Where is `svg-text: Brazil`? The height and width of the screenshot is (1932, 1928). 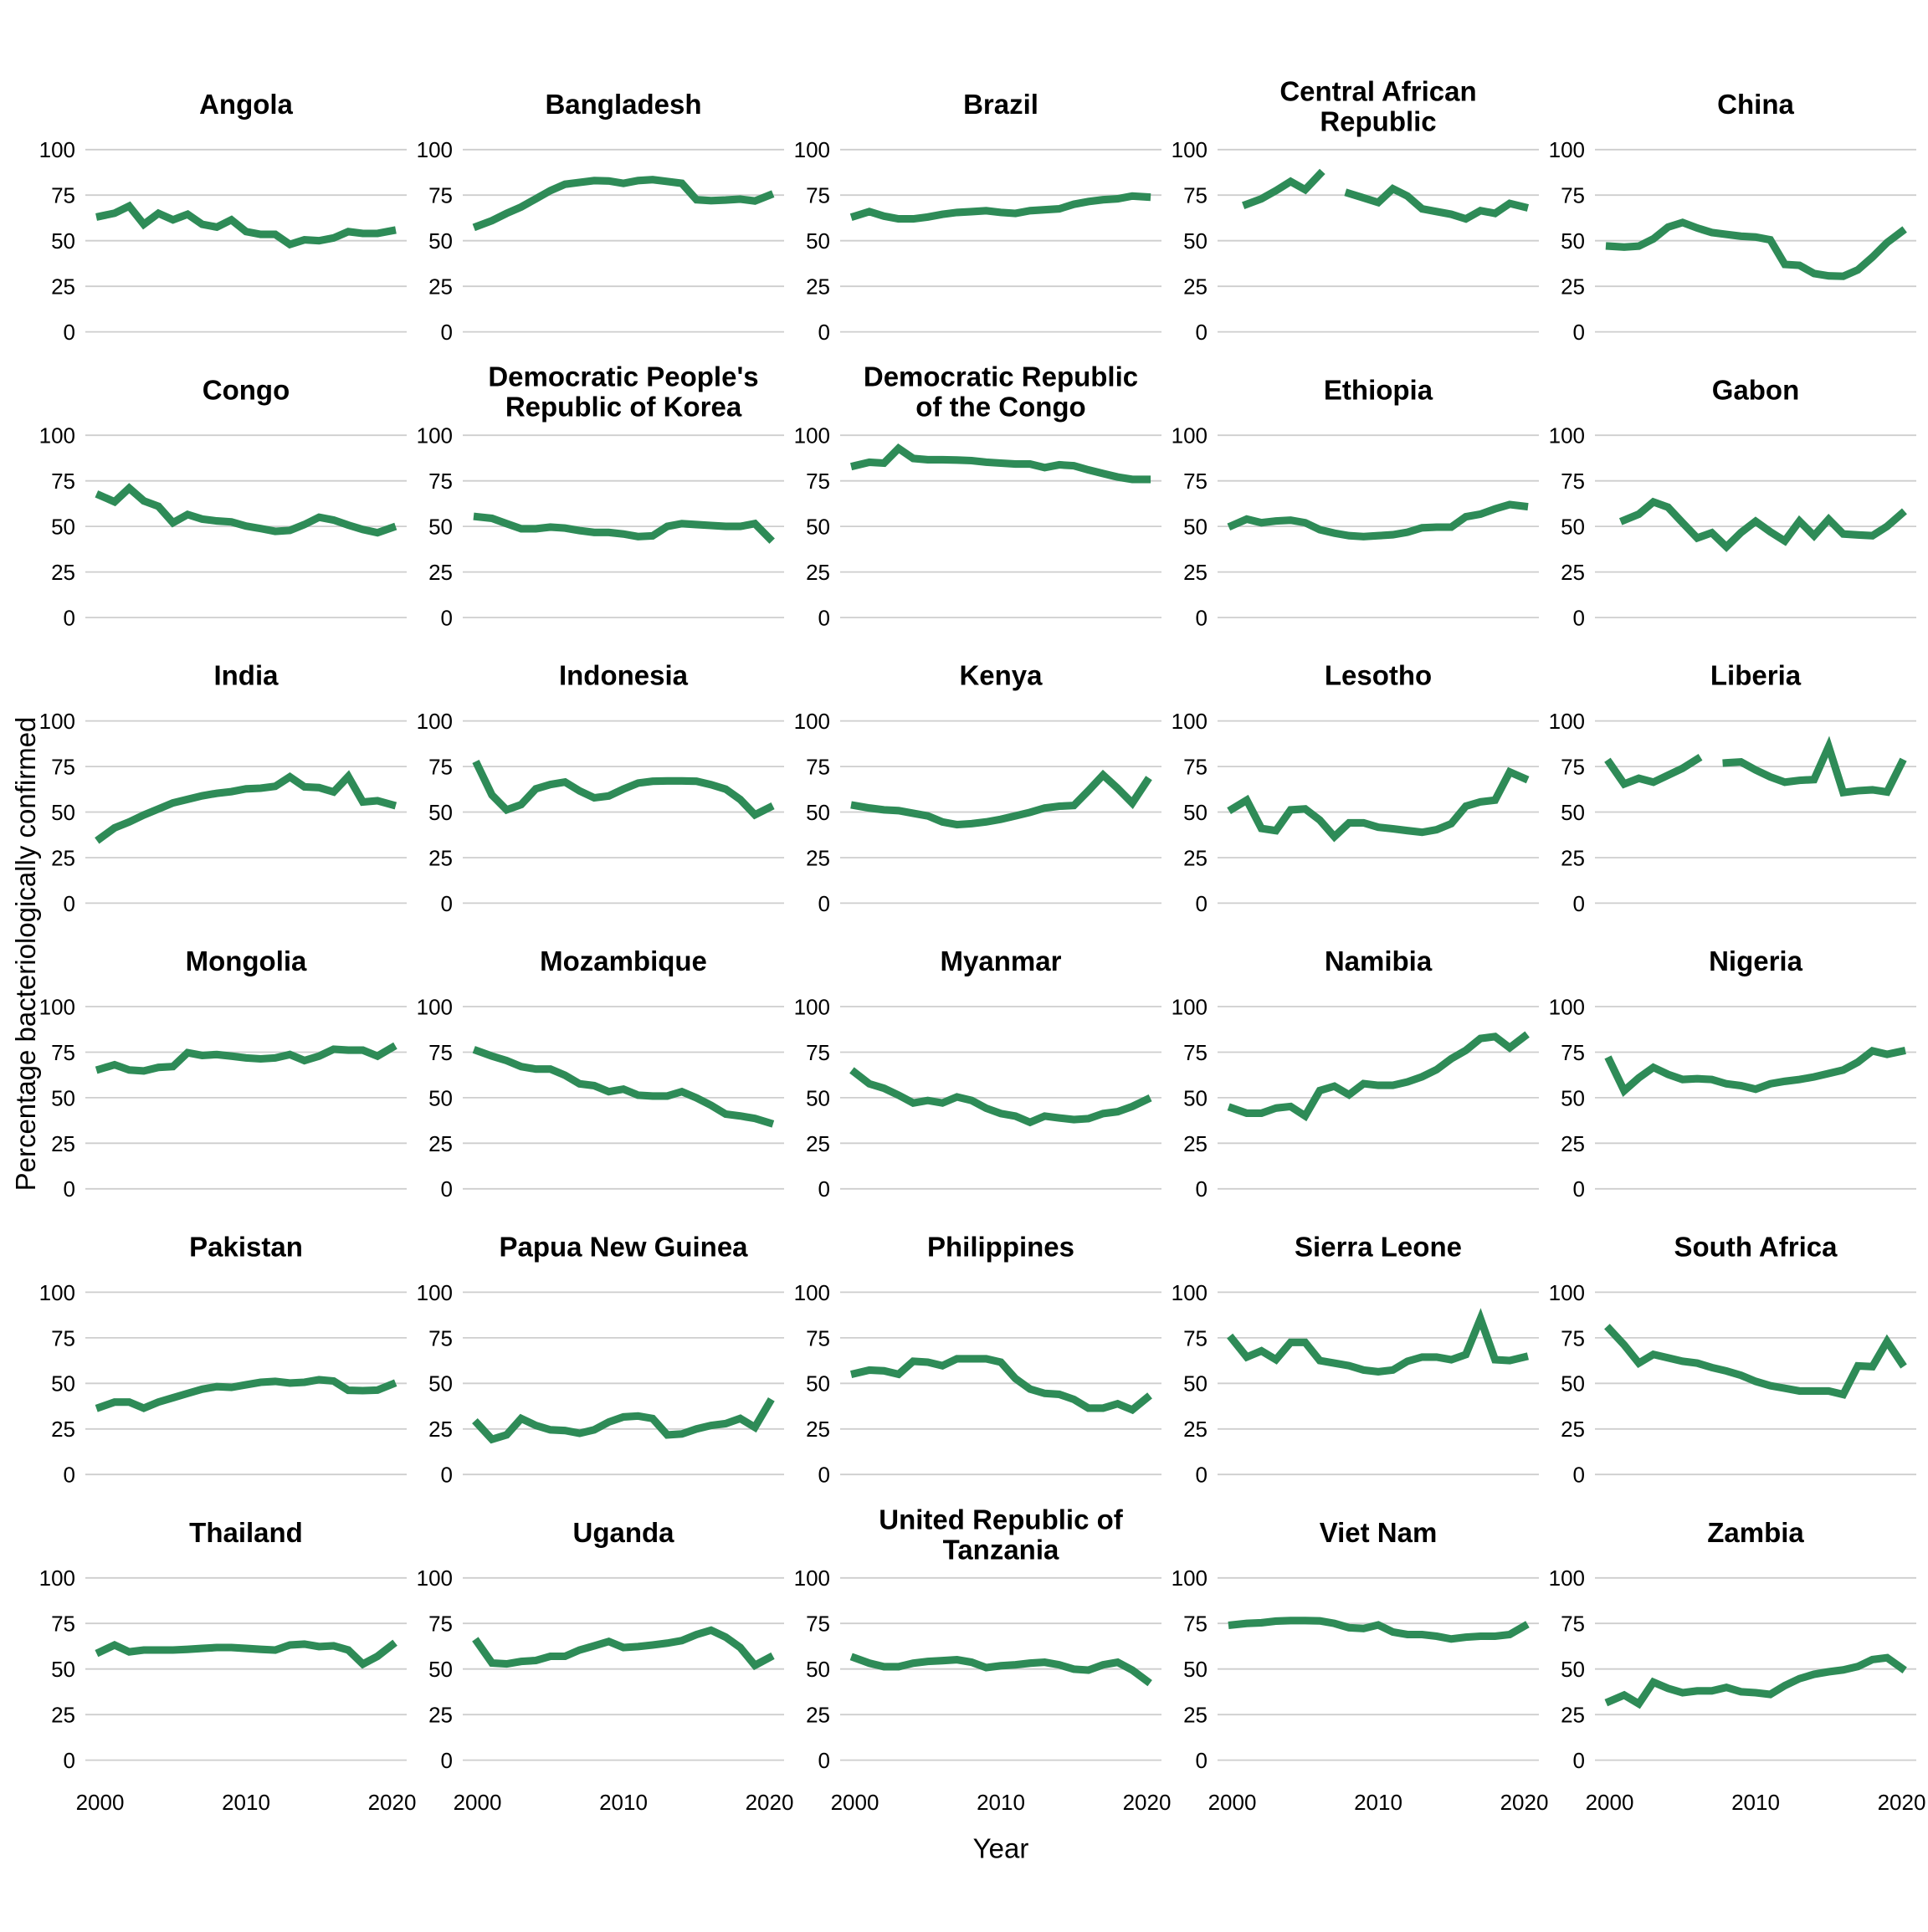
svg-text: Brazil is located at coordinates (1000, 104).